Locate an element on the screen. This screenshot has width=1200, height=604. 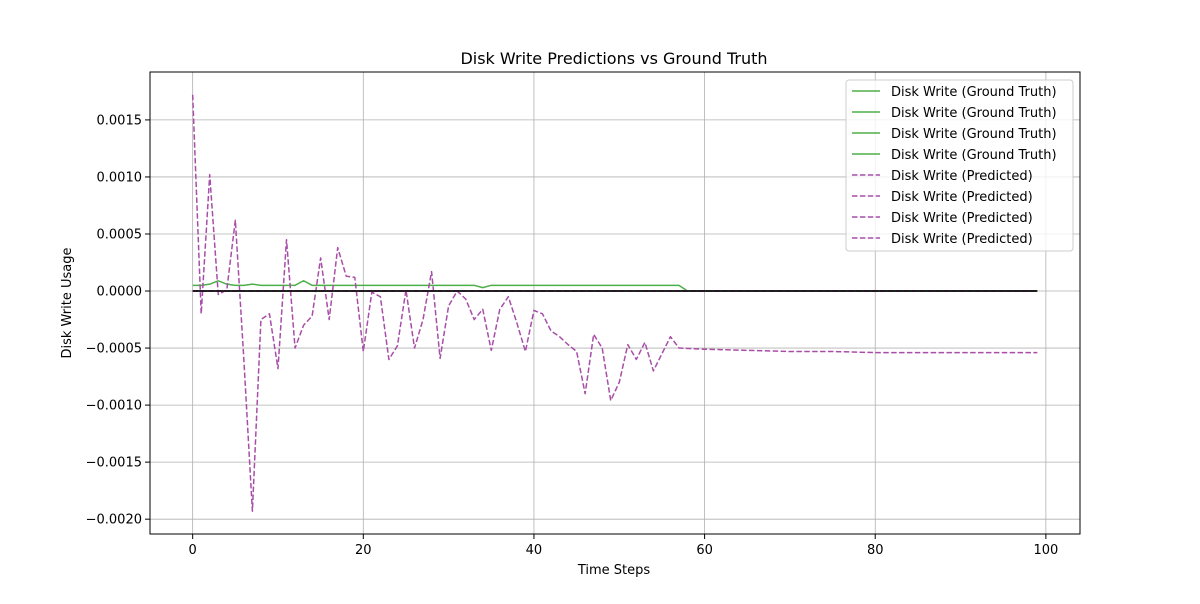
y-tick-label: −0.0015 is located at coordinates (114, 463).